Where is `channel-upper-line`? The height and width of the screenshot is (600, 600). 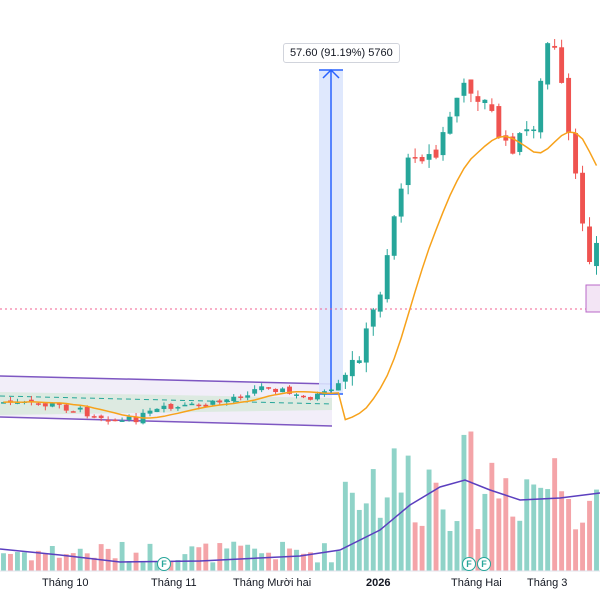 channel-upper-line is located at coordinates (166, 380).